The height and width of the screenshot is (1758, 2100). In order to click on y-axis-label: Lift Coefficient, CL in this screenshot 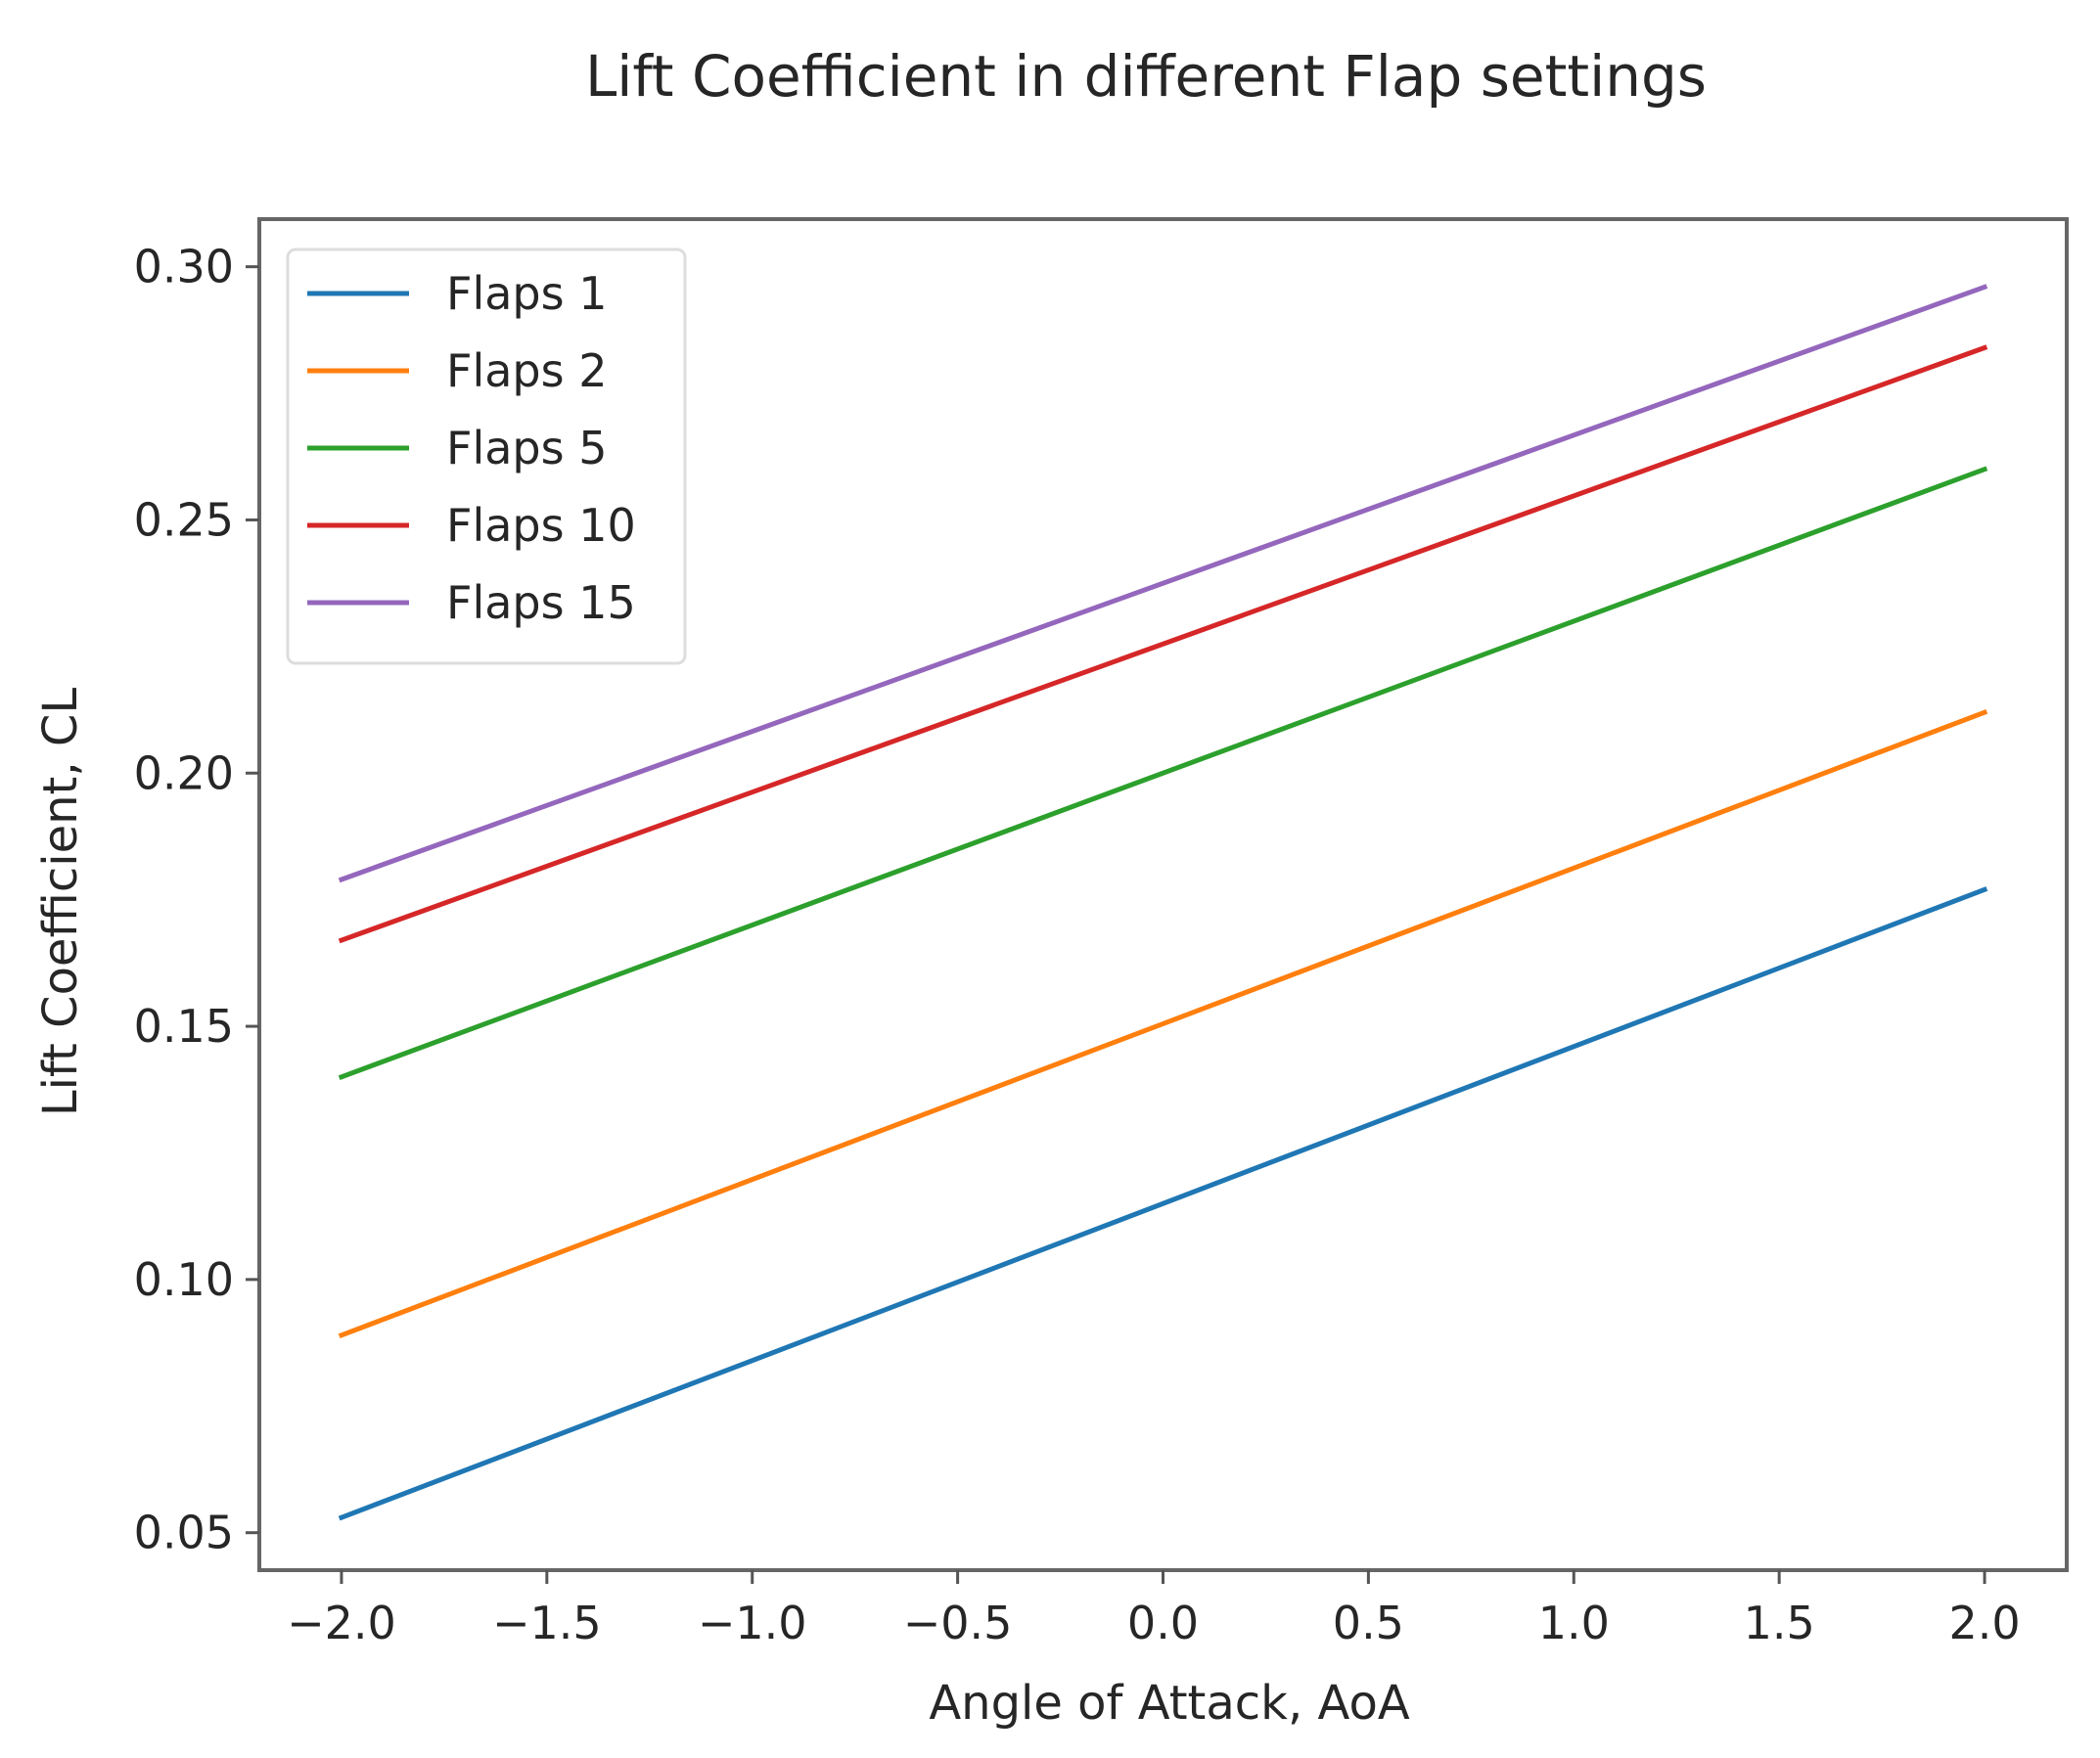, I will do `click(60, 902)`.